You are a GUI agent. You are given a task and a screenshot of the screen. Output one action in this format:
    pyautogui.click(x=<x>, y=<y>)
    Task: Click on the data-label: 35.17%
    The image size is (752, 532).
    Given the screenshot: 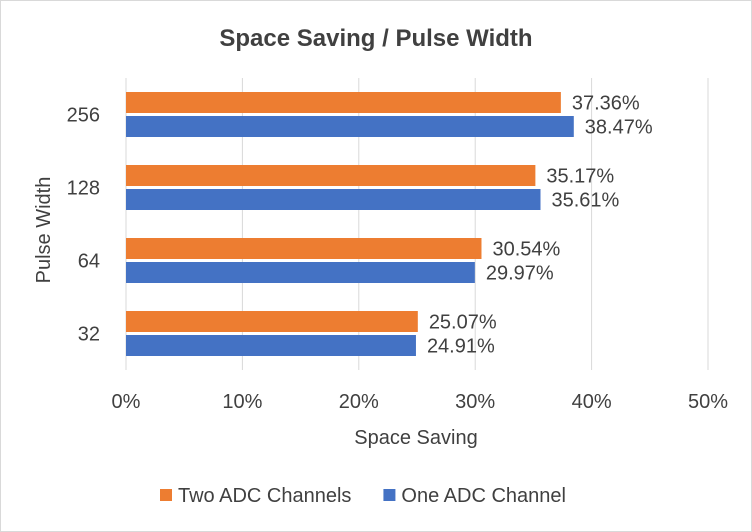 What is the action you would take?
    pyautogui.click(x=580, y=177)
    